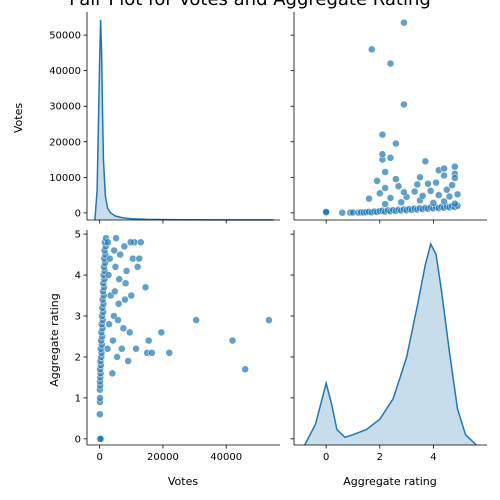  I want to click on kde-line-rating, so click(390, 343).